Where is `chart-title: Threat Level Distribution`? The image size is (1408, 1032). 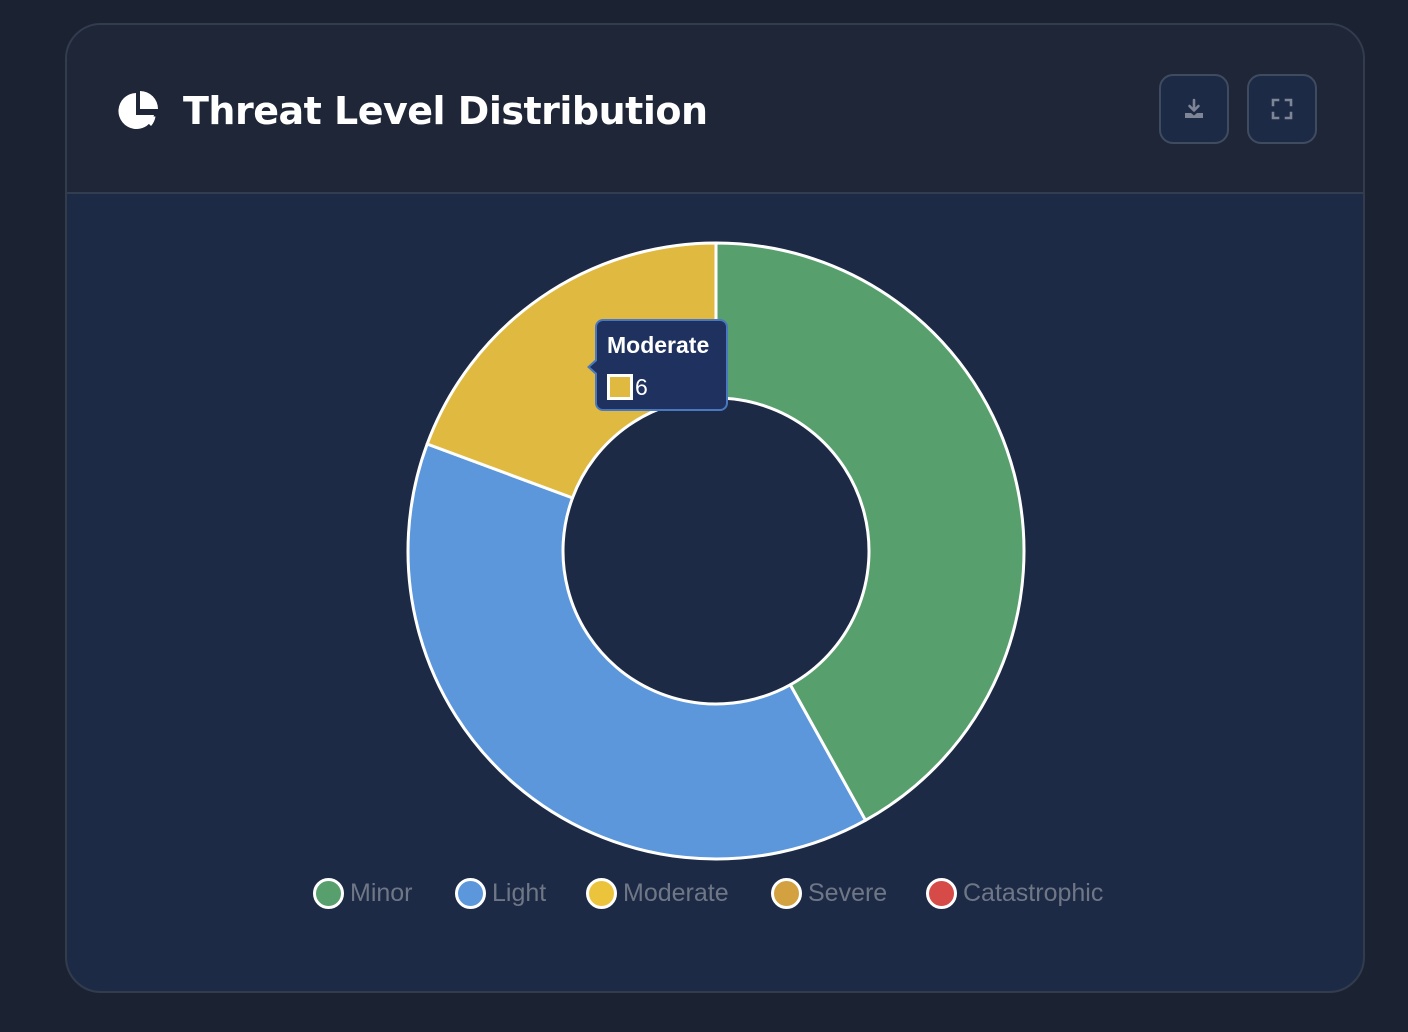 chart-title: Threat Level Distribution is located at coordinates (445, 111).